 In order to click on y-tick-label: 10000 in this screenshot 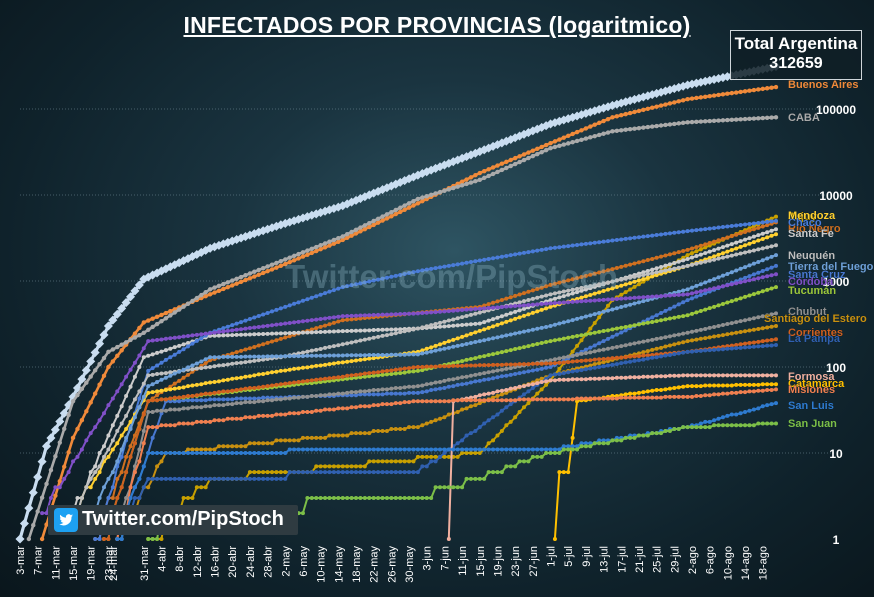, I will do `click(836, 196)`.